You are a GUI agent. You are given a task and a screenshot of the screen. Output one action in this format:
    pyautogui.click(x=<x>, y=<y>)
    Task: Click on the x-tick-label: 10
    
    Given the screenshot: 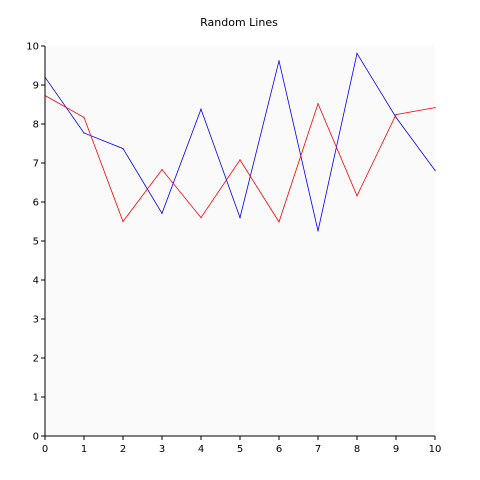 What is the action you would take?
    pyautogui.click(x=435, y=449)
    